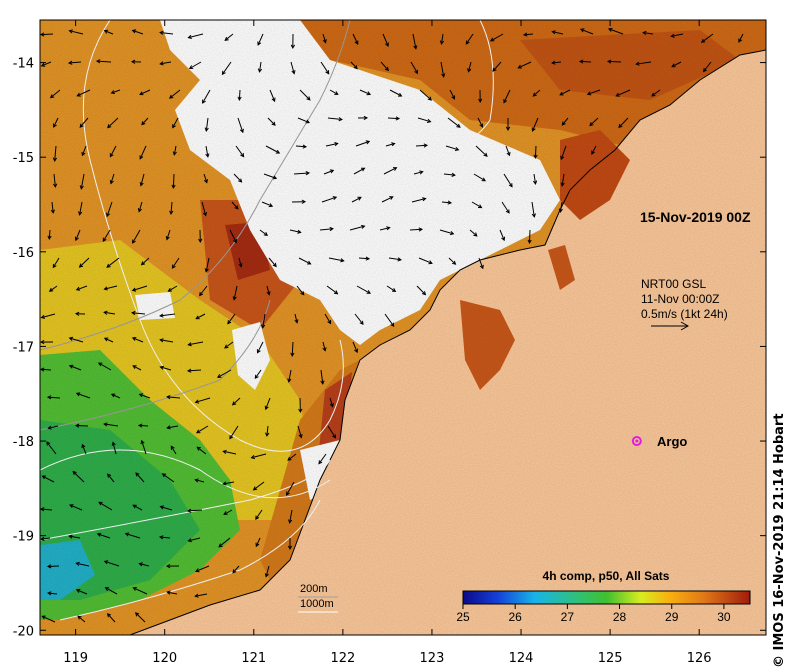 This screenshot has width=809, height=672. Describe the element at coordinates (670, 326) in the screenshot. I see `scale-arrow` at that location.